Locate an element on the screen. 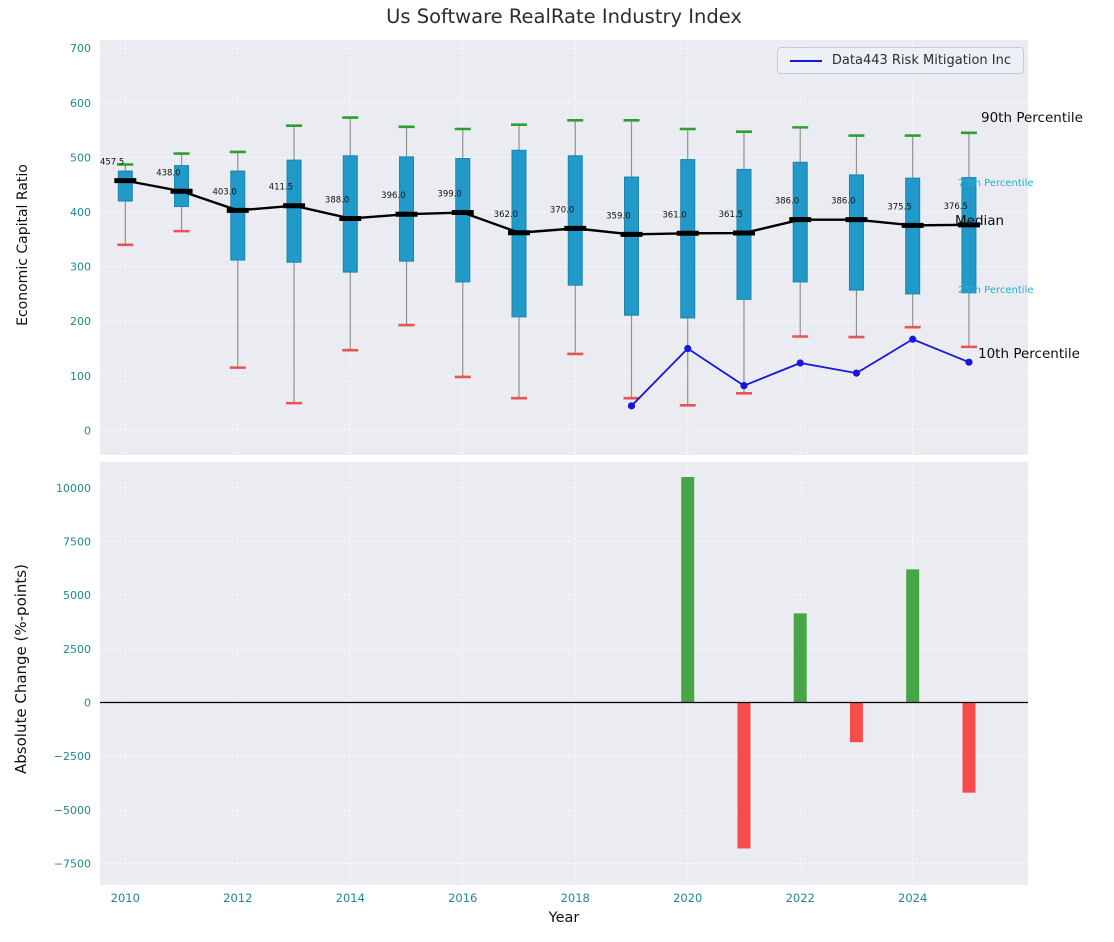 The height and width of the screenshot is (942, 1114). svg-text: 200 is located at coordinates (80, 321).